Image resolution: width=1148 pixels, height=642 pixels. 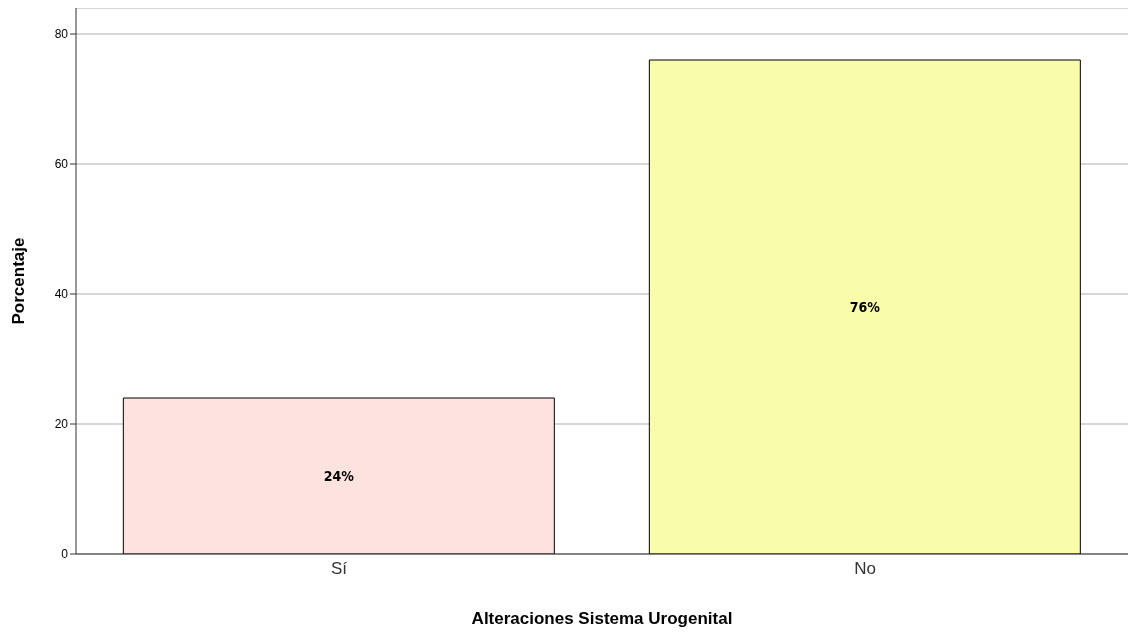 I want to click on data-label: 76%, so click(x=865, y=306).